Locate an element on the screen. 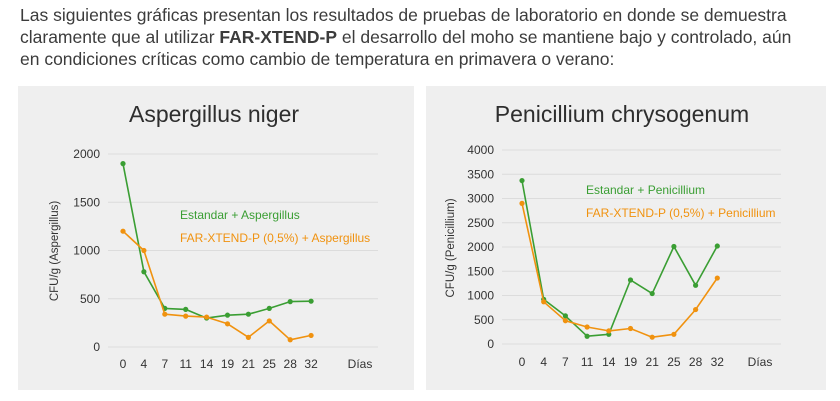 The height and width of the screenshot is (401, 840). y-axis-label: CFU/g (Aspergillus) is located at coordinates (55, 251).